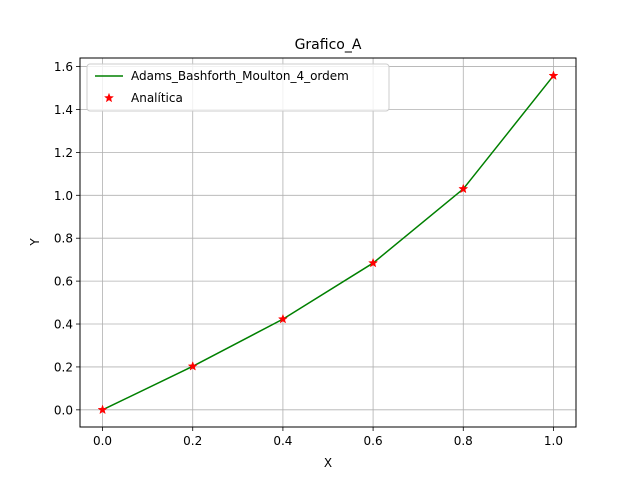 This screenshot has width=640, height=480. What do you see at coordinates (35, 242) in the screenshot?
I see `y-axis-label: Y` at bounding box center [35, 242].